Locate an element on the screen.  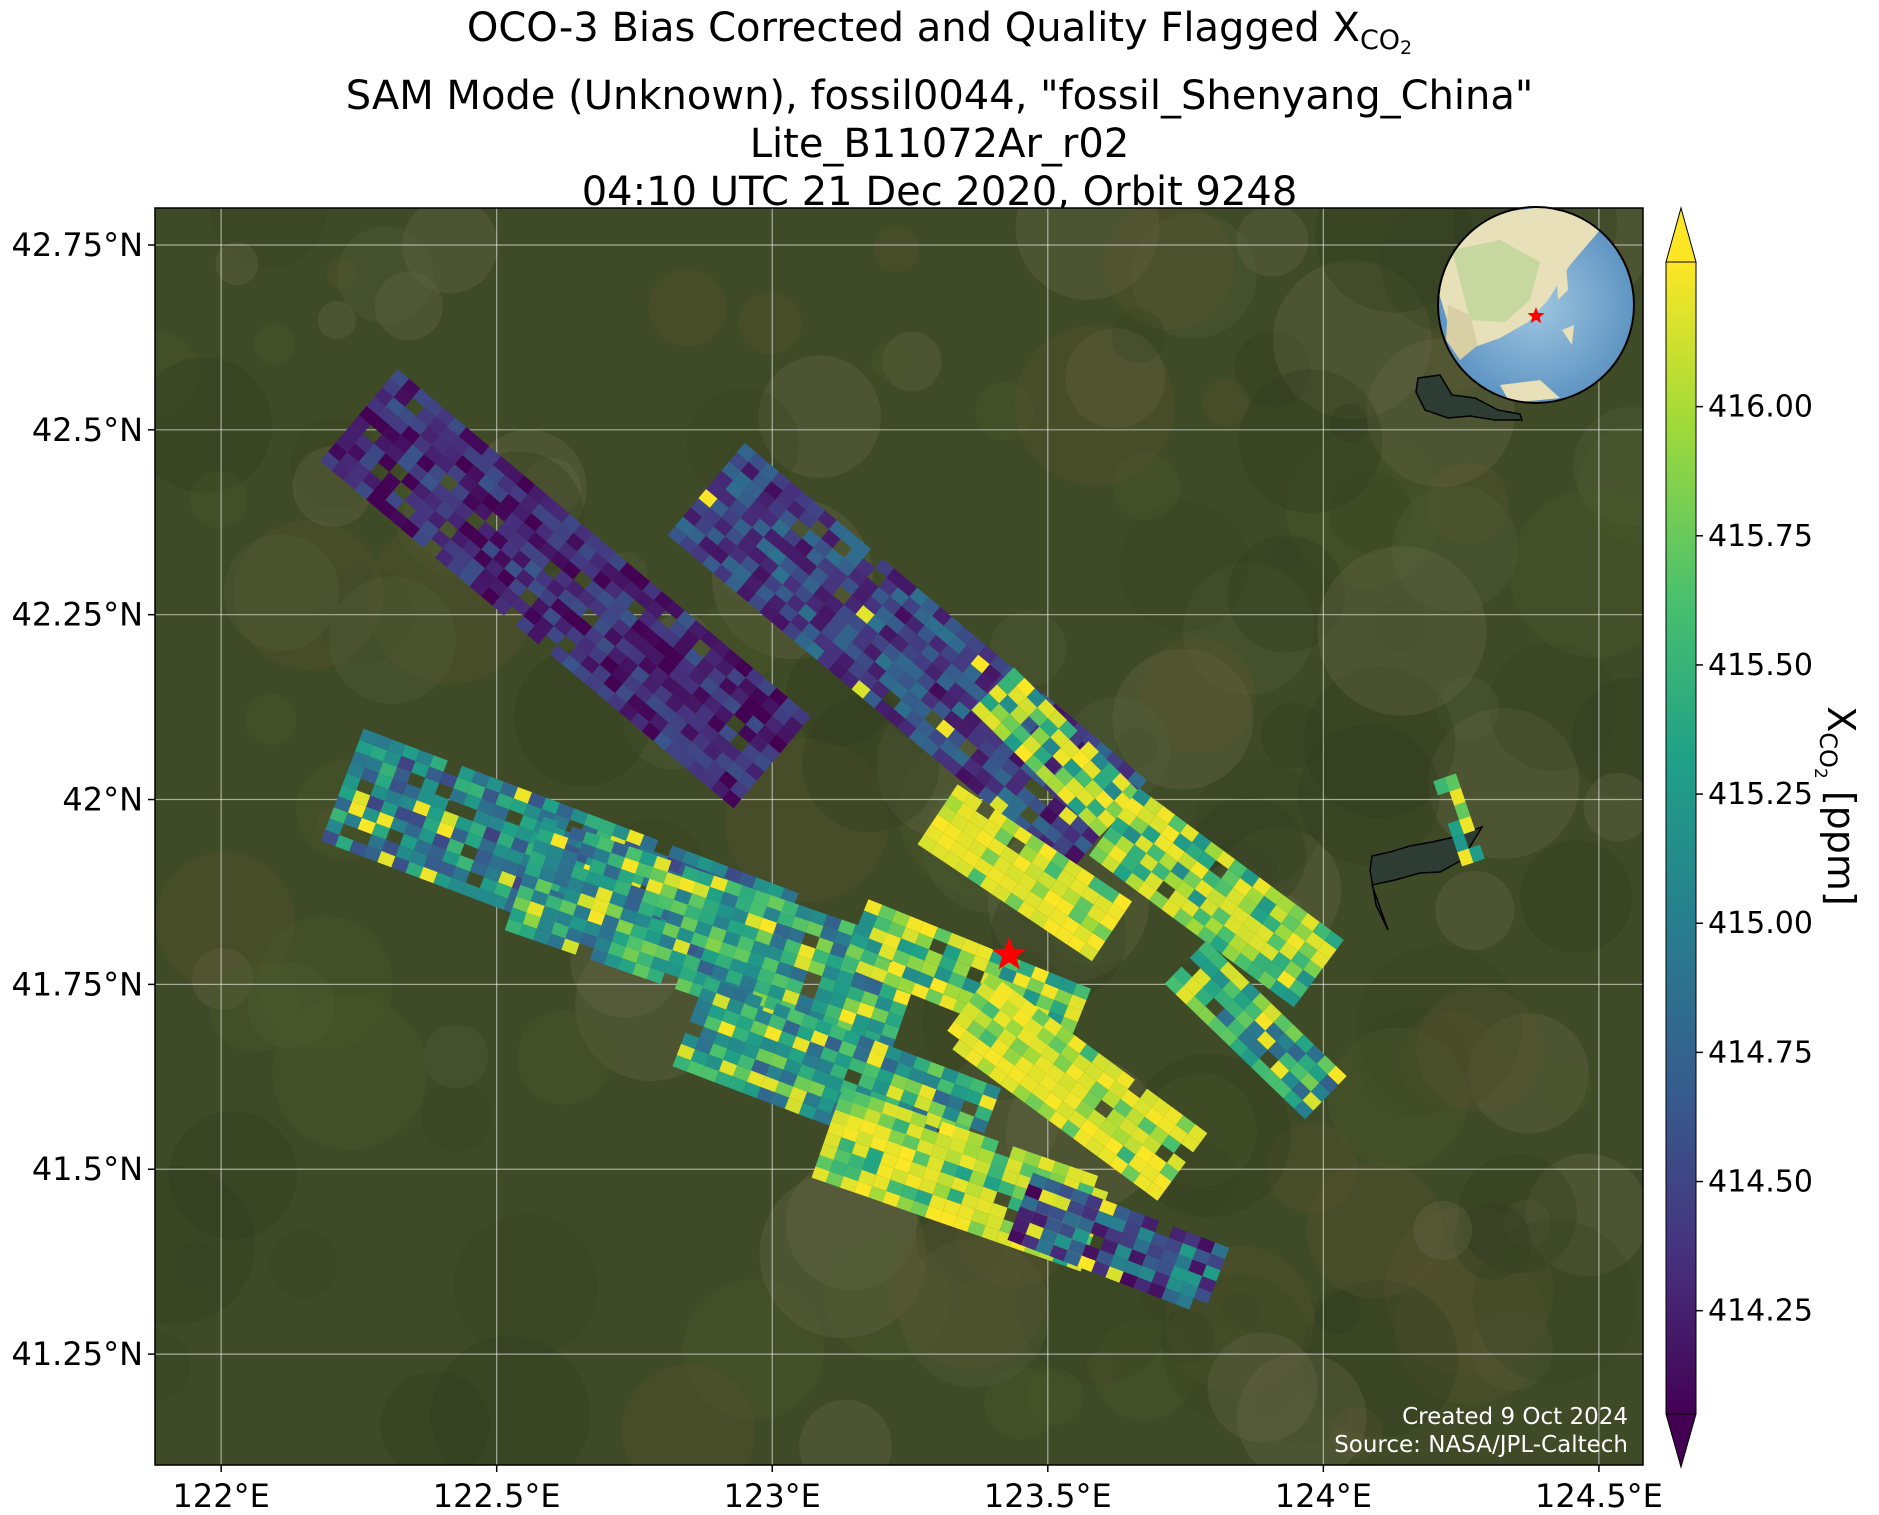
lon-tick-label: 123°E is located at coordinates (772, 1496).